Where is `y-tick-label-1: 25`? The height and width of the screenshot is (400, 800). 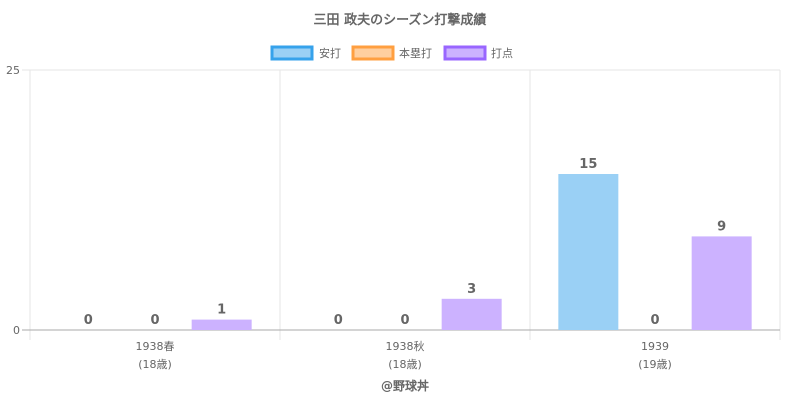
y-tick-label-1: 25 is located at coordinates (13, 70).